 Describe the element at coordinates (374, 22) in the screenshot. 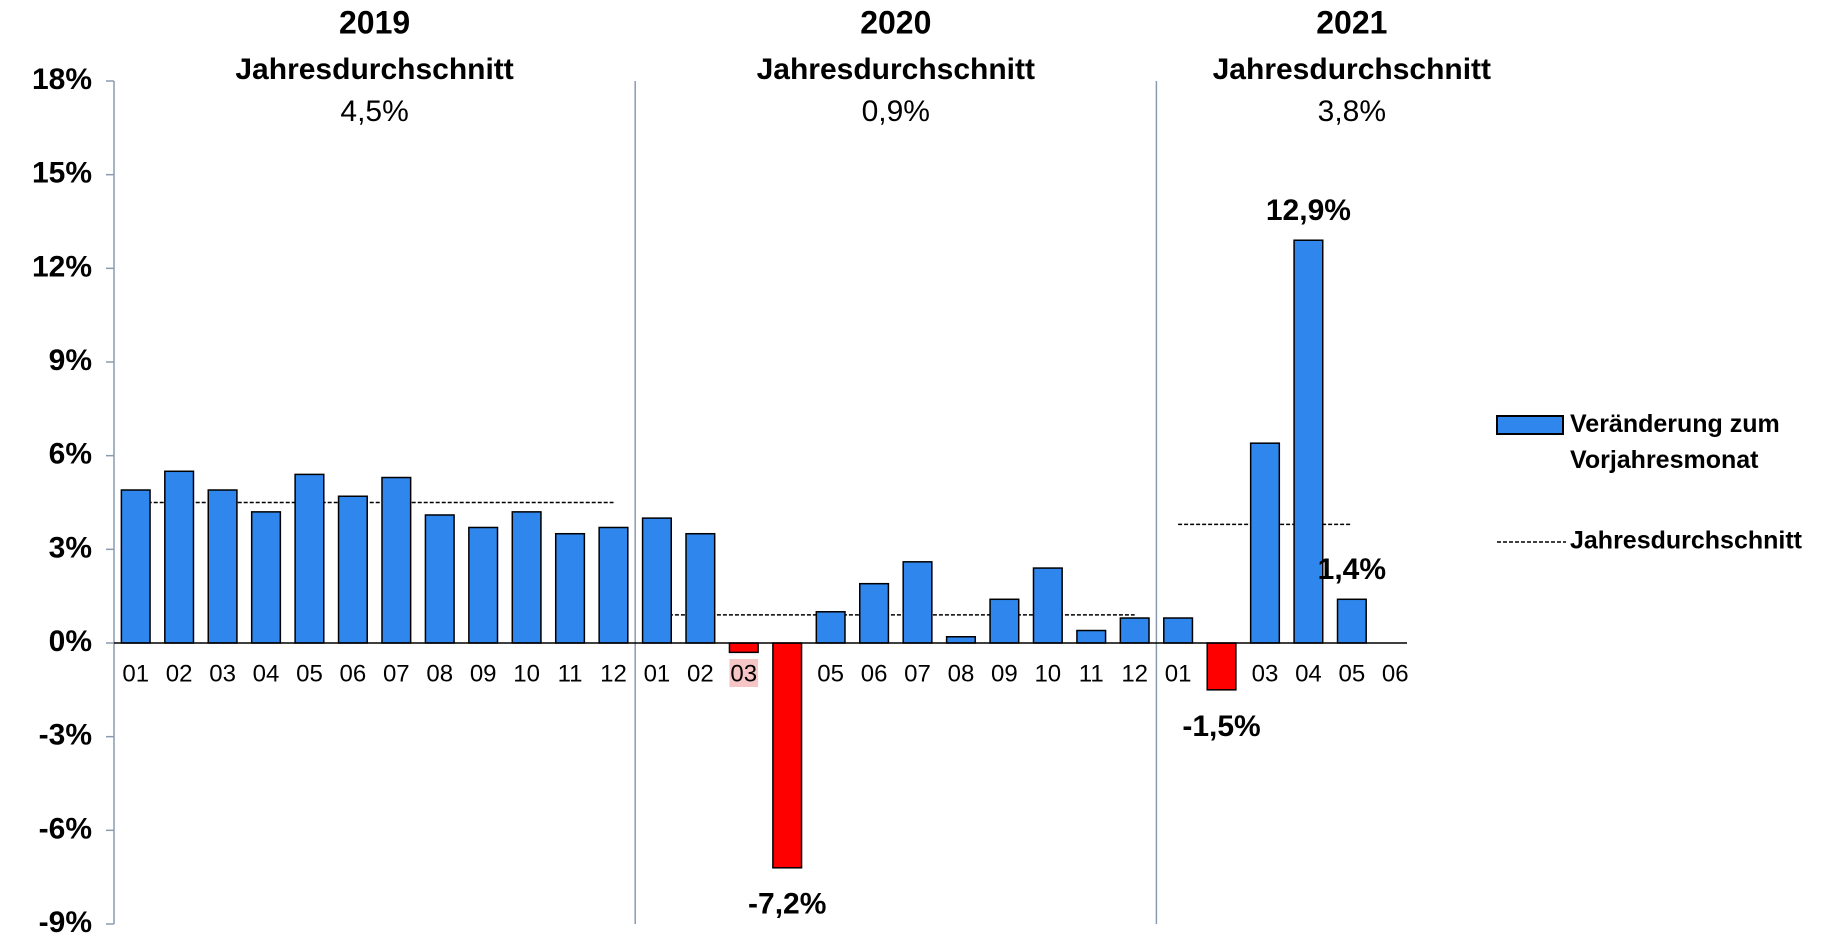

I see `group-title: 2019` at that location.